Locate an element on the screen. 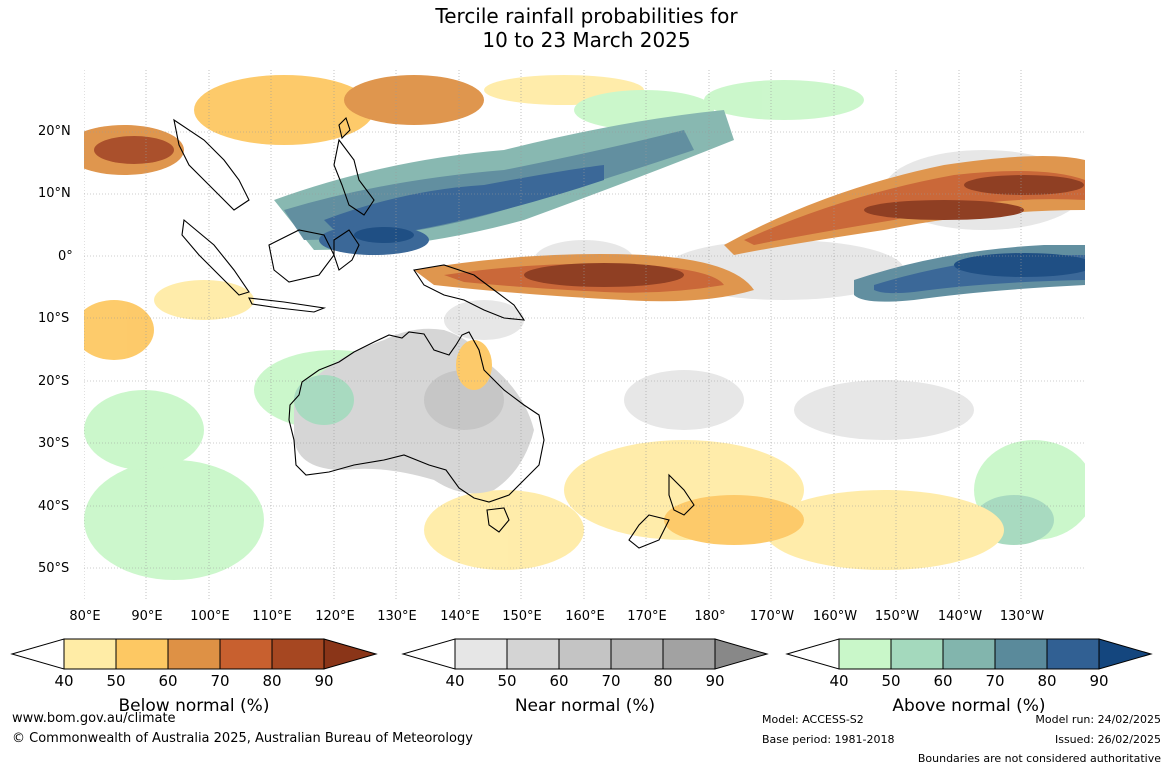 This screenshot has width=1173, height=770. philippines-coast is located at coordinates (354, 177).